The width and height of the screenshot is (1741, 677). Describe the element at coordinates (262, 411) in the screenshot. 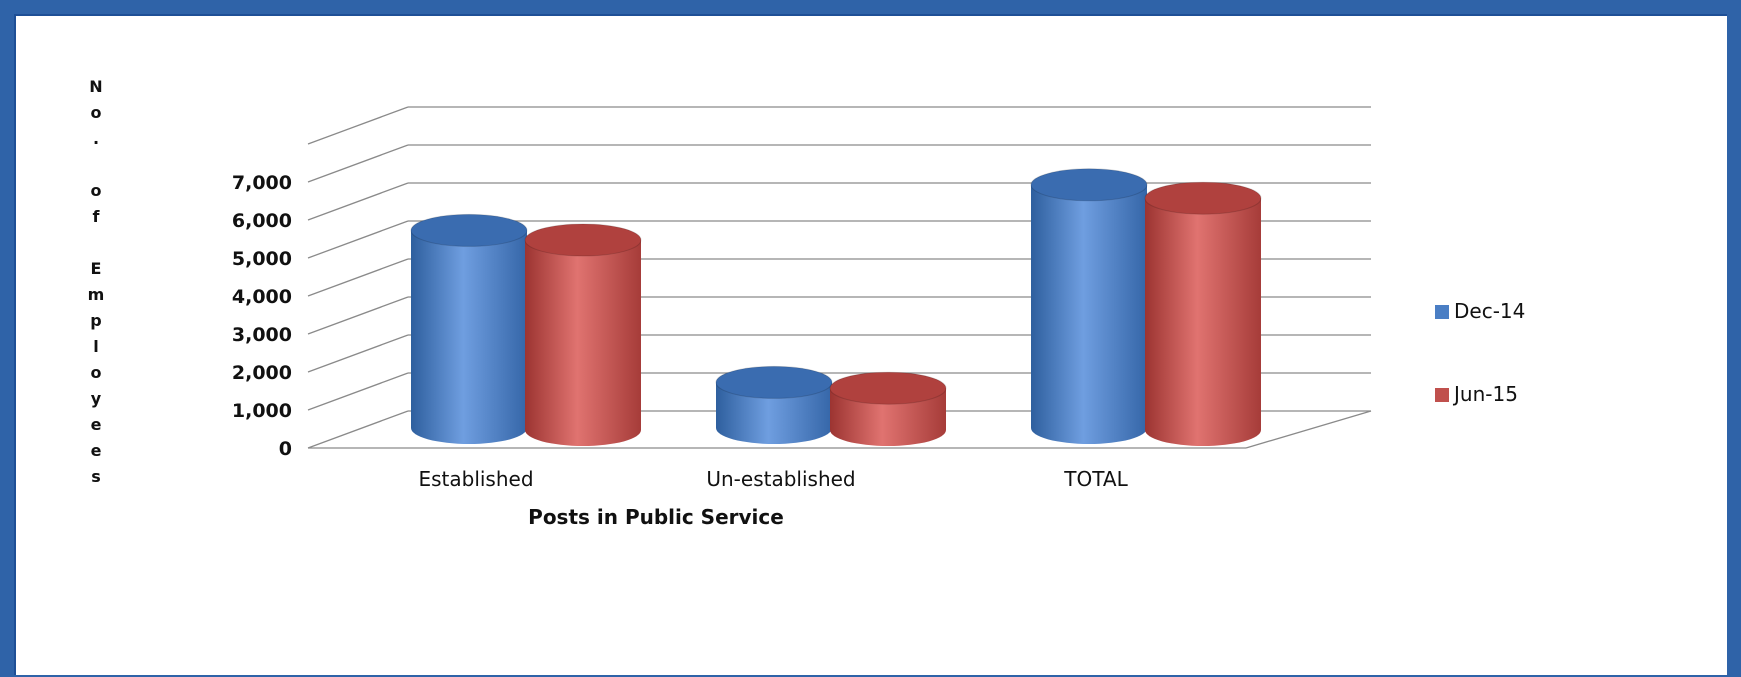

I see `y-tick-label: 1,000` at that location.